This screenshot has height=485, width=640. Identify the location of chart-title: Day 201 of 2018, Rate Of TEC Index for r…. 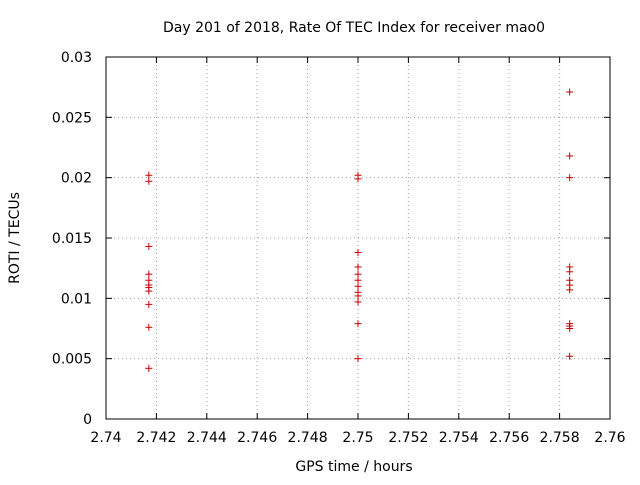
(354, 28).